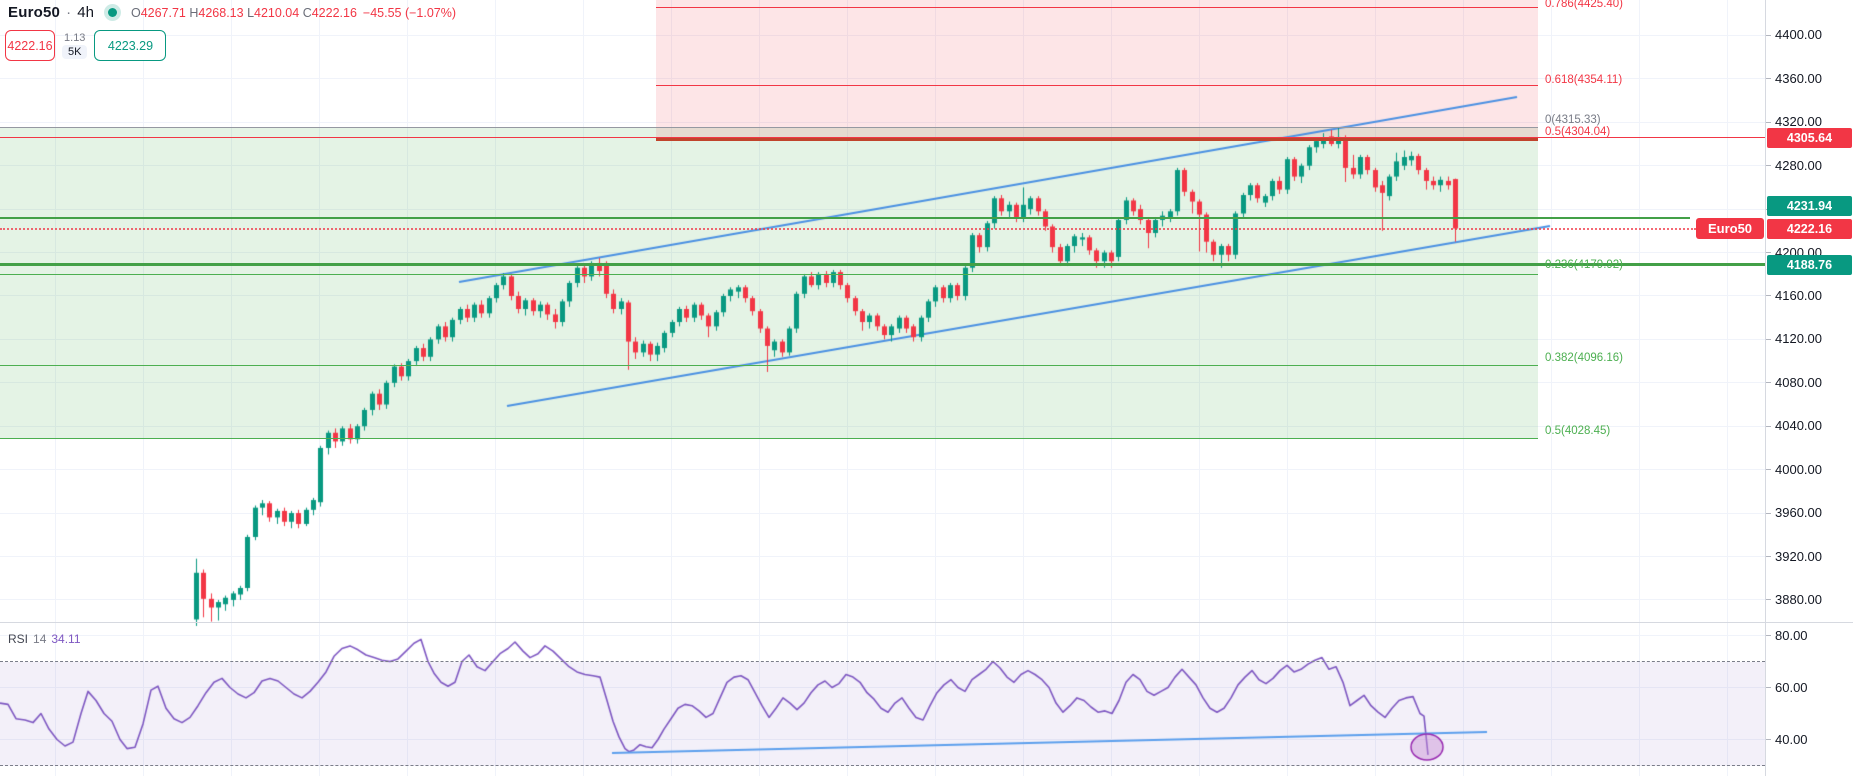  I want to click on market-status-icon, so click(112, 12).